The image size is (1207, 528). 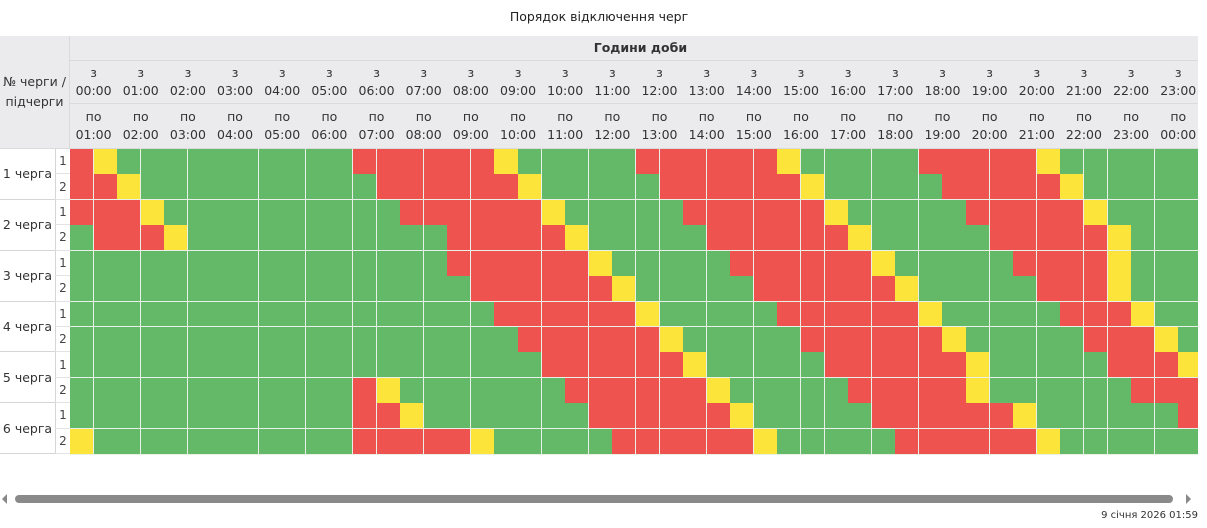 What do you see at coordinates (942, 90) in the screenshot?
I see `time-label: 18:00` at bounding box center [942, 90].